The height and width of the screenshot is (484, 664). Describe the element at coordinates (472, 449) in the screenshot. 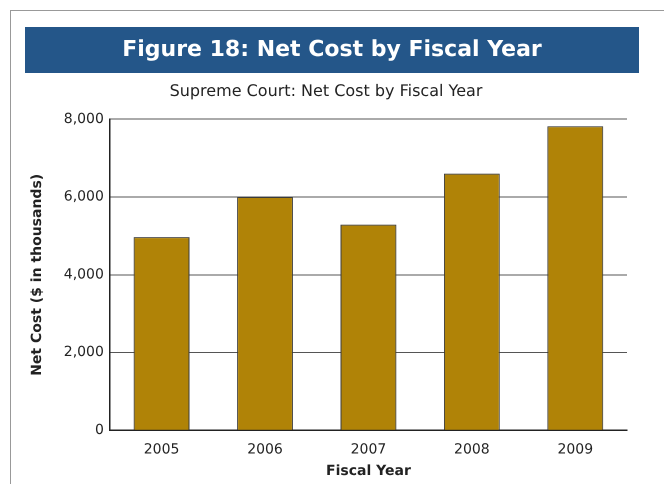

I see `x-tick-label: 2008` at that location.